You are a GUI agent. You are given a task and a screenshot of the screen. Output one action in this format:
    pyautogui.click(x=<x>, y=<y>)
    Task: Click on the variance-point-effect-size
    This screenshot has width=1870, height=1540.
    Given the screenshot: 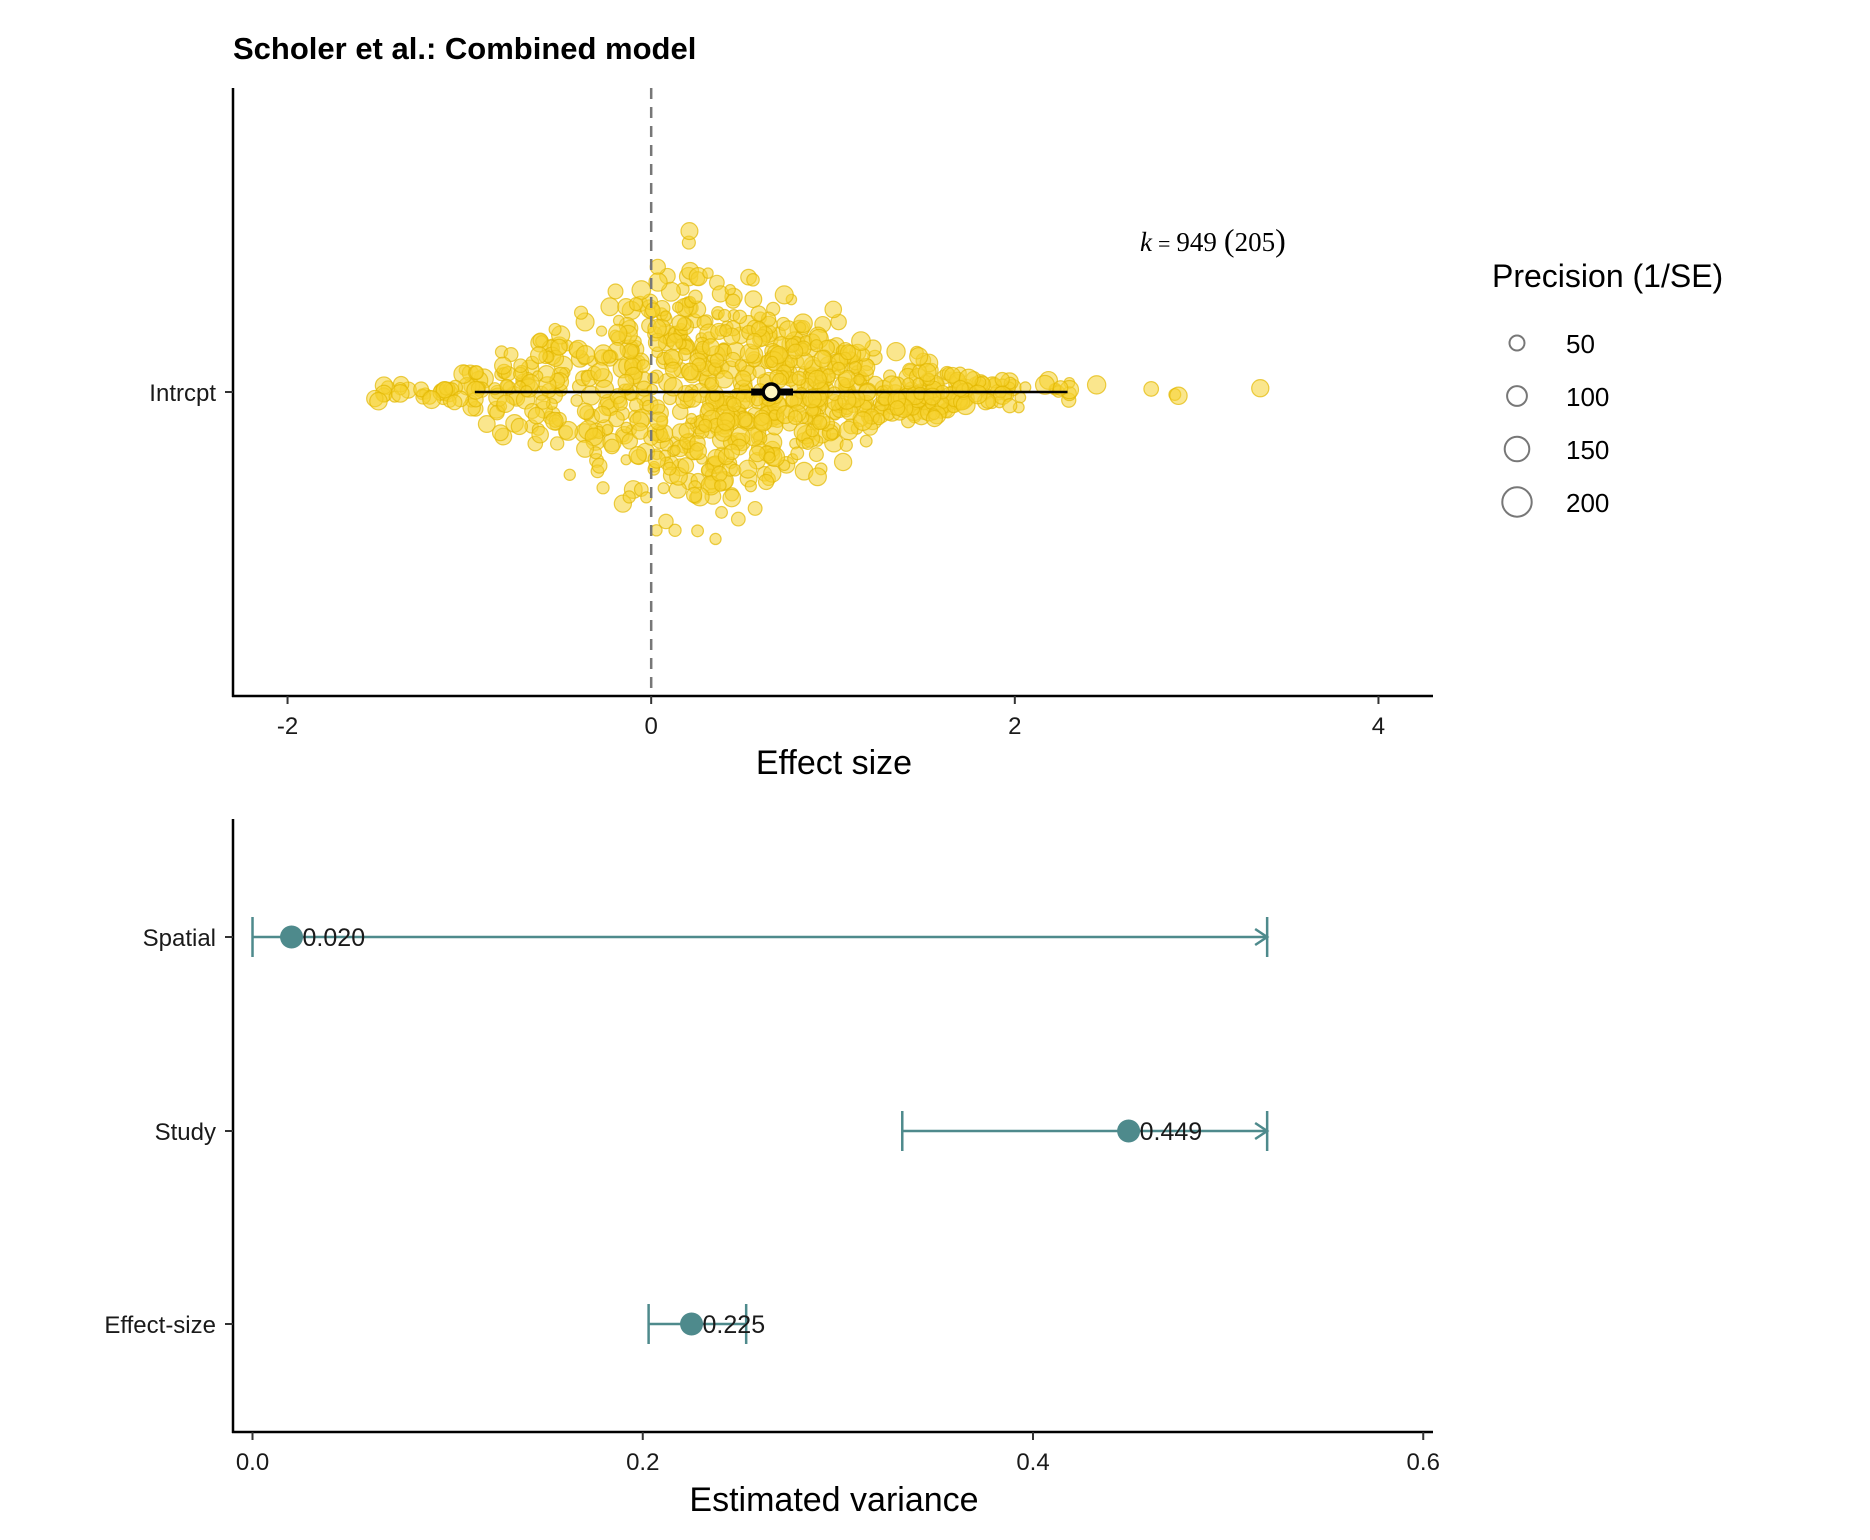 What is the action you would take?
    pyautogui.click(x=692, y=1324)
    